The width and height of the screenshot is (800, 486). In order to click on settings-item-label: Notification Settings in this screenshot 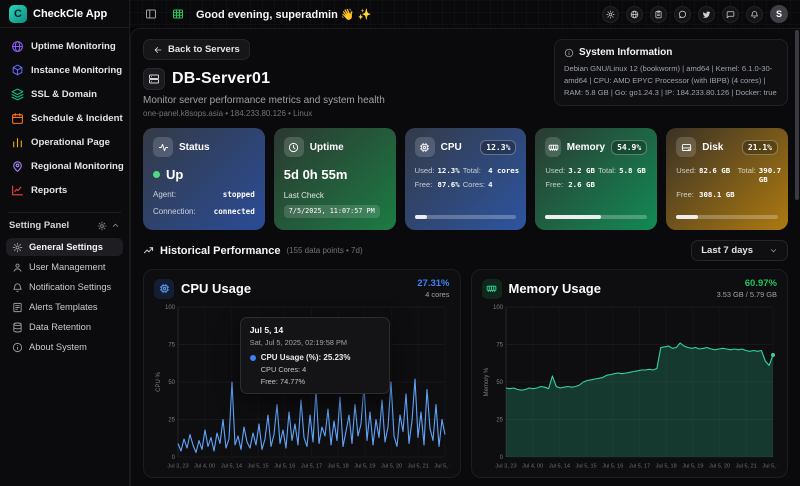, I will do `click(70, 287)`.